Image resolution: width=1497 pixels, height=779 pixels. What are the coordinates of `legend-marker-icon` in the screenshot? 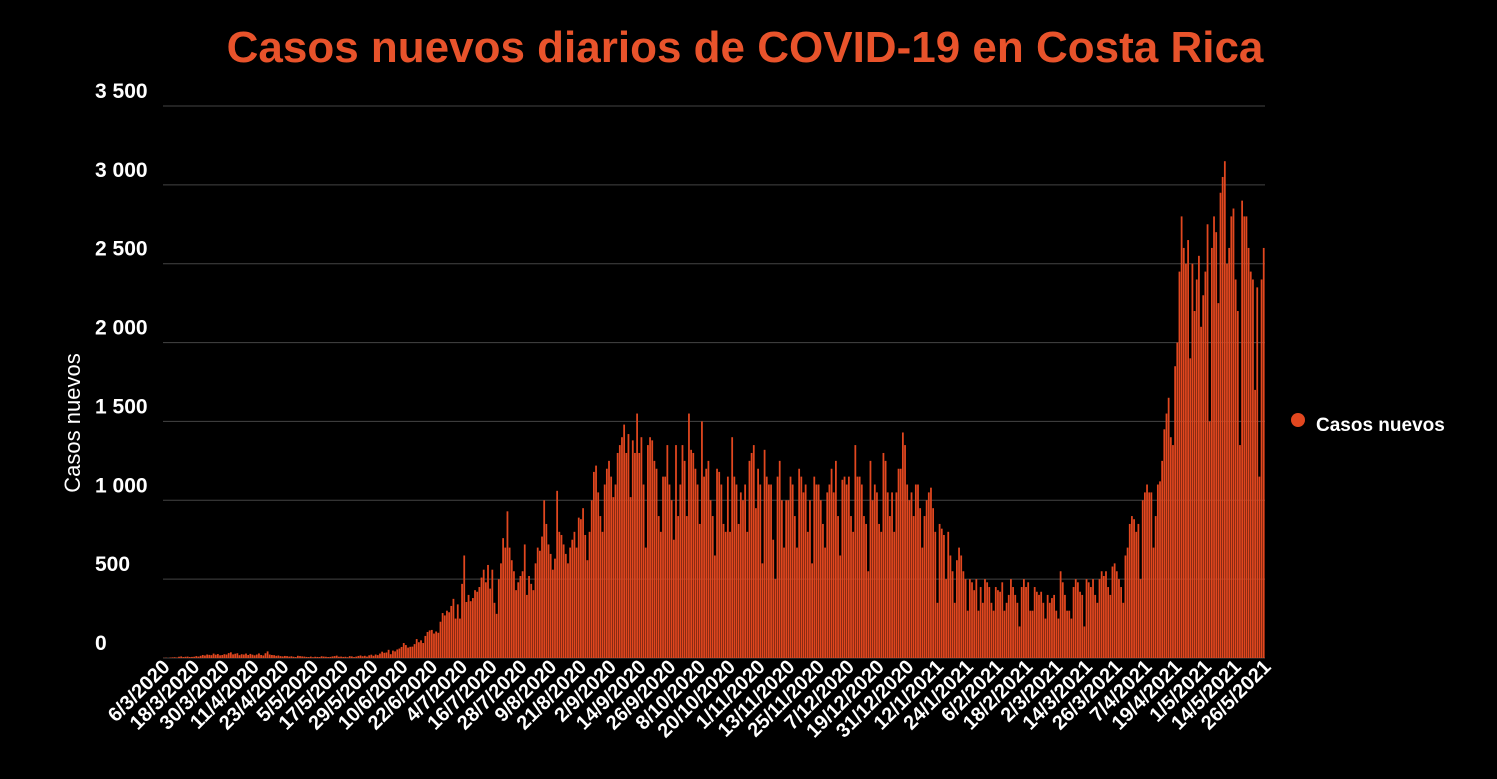 It's located at (1298, 420).